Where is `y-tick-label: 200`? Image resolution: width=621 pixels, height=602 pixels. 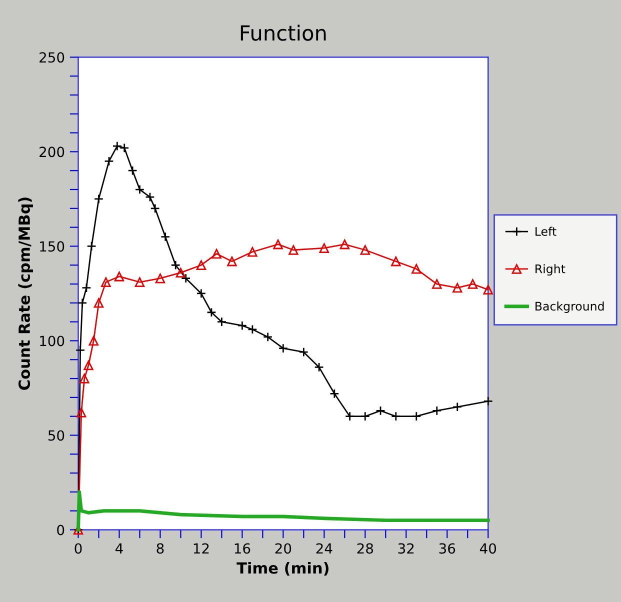
y-tick-label: 200 is located at coordinates (52, 152).